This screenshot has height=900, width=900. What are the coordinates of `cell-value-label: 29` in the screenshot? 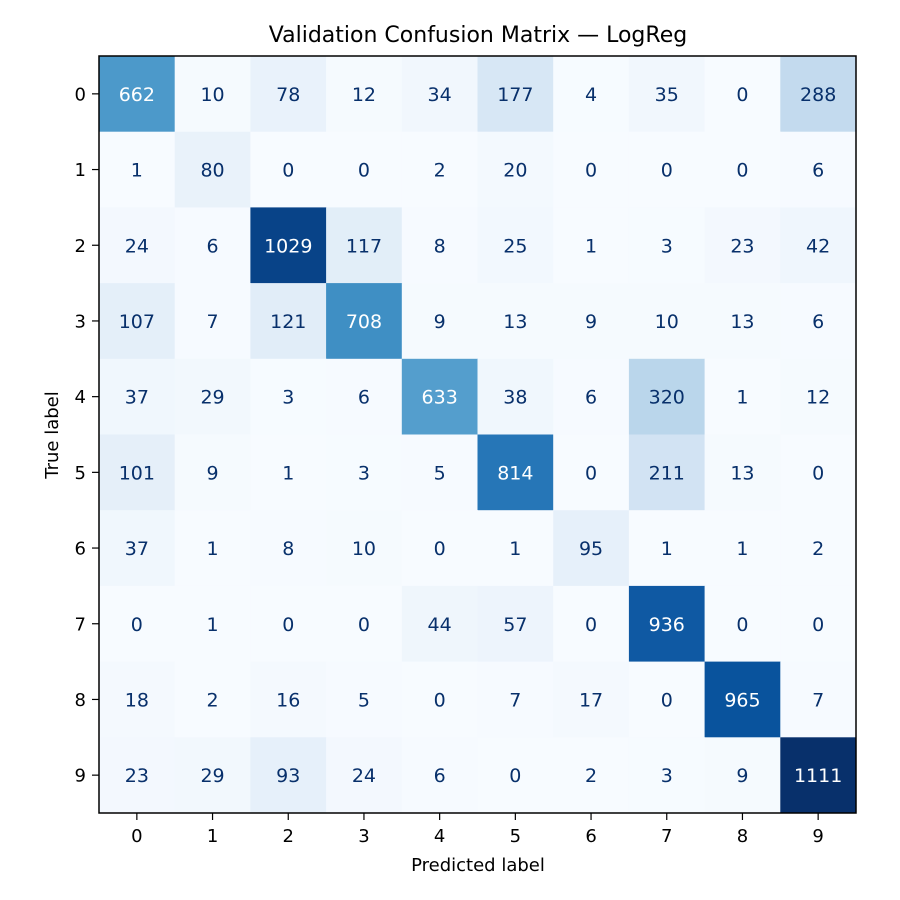 It's located at (212, 776).